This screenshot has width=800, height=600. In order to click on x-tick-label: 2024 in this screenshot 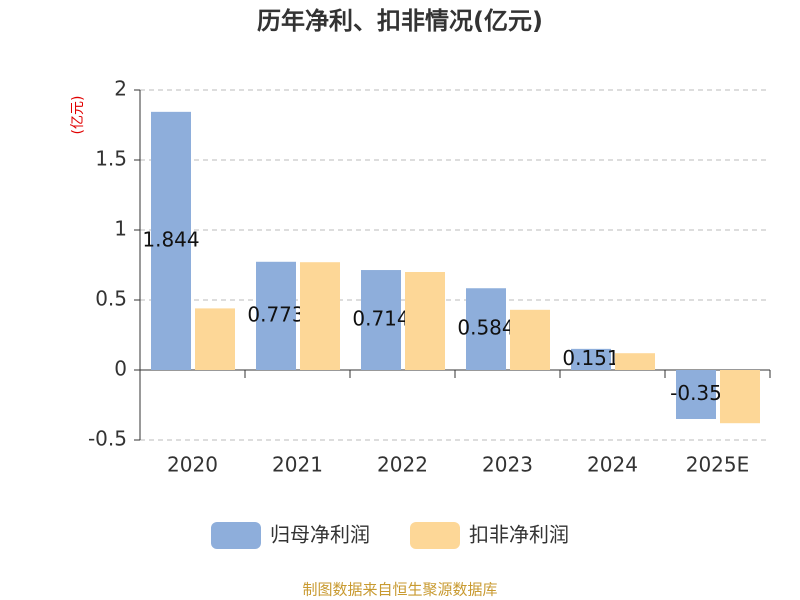, I will do `click(612, 465)`.